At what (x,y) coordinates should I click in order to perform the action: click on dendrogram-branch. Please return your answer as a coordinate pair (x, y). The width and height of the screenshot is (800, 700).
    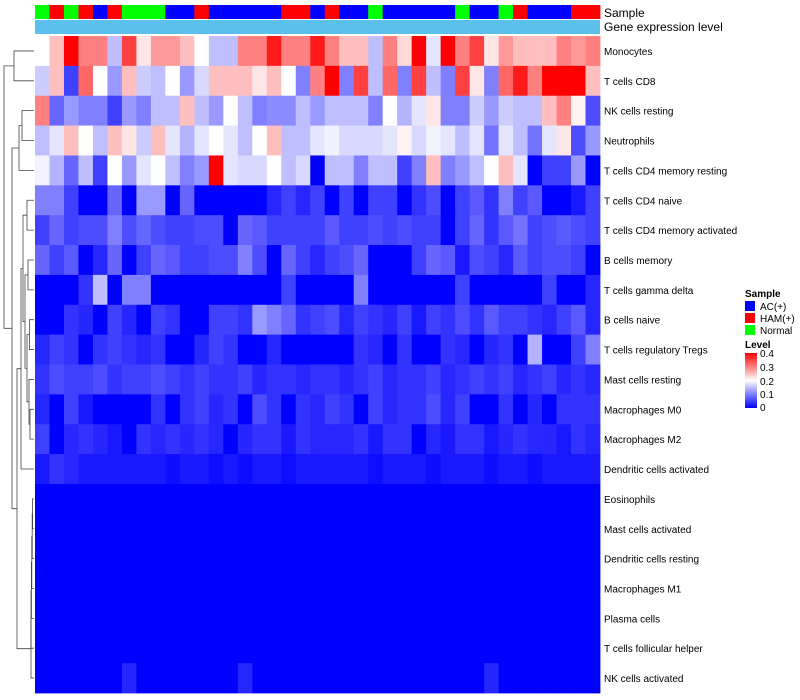
    Looking at the image, I should click on (31, 424).